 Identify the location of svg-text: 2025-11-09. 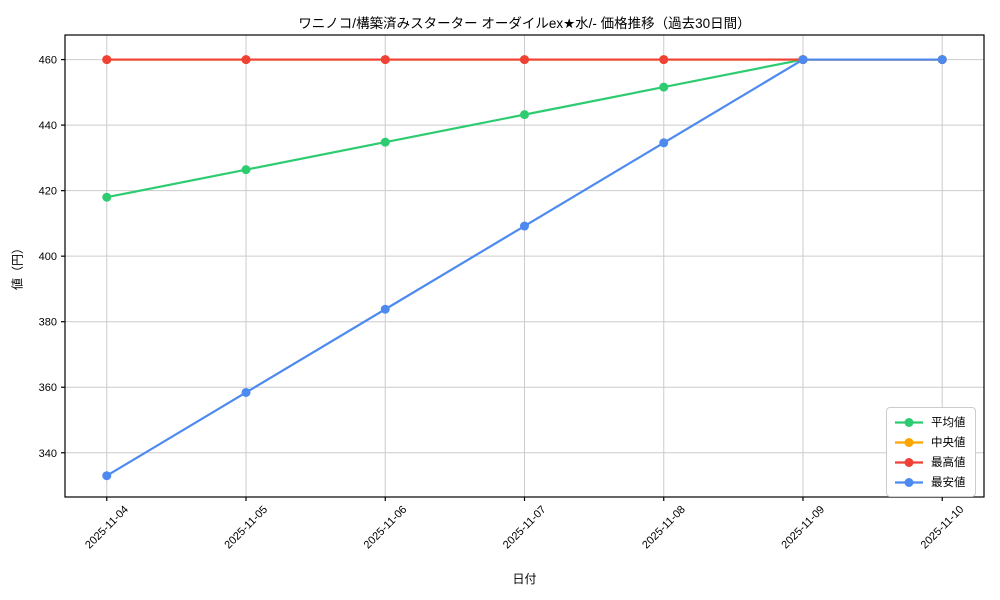
(803, 528).